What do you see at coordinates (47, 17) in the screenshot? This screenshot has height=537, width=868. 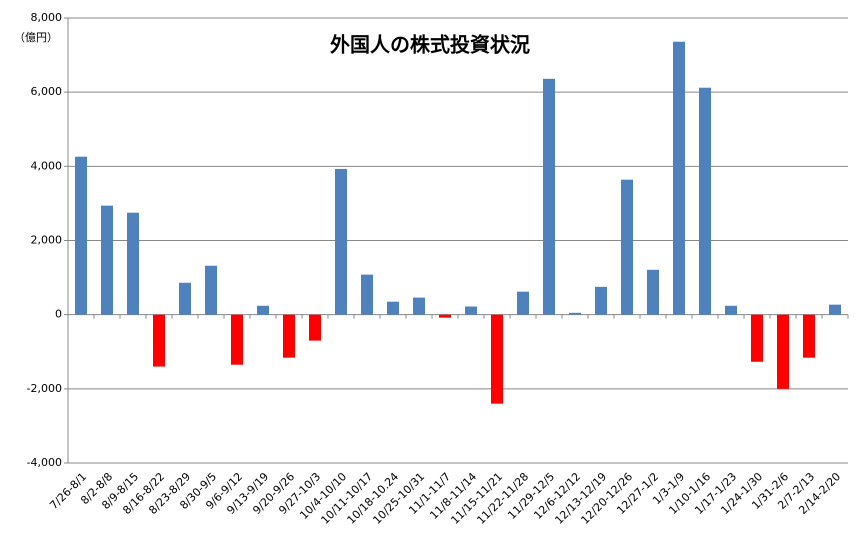 I see `y-tick-label: 8,000` at bounding box center [47, 17].